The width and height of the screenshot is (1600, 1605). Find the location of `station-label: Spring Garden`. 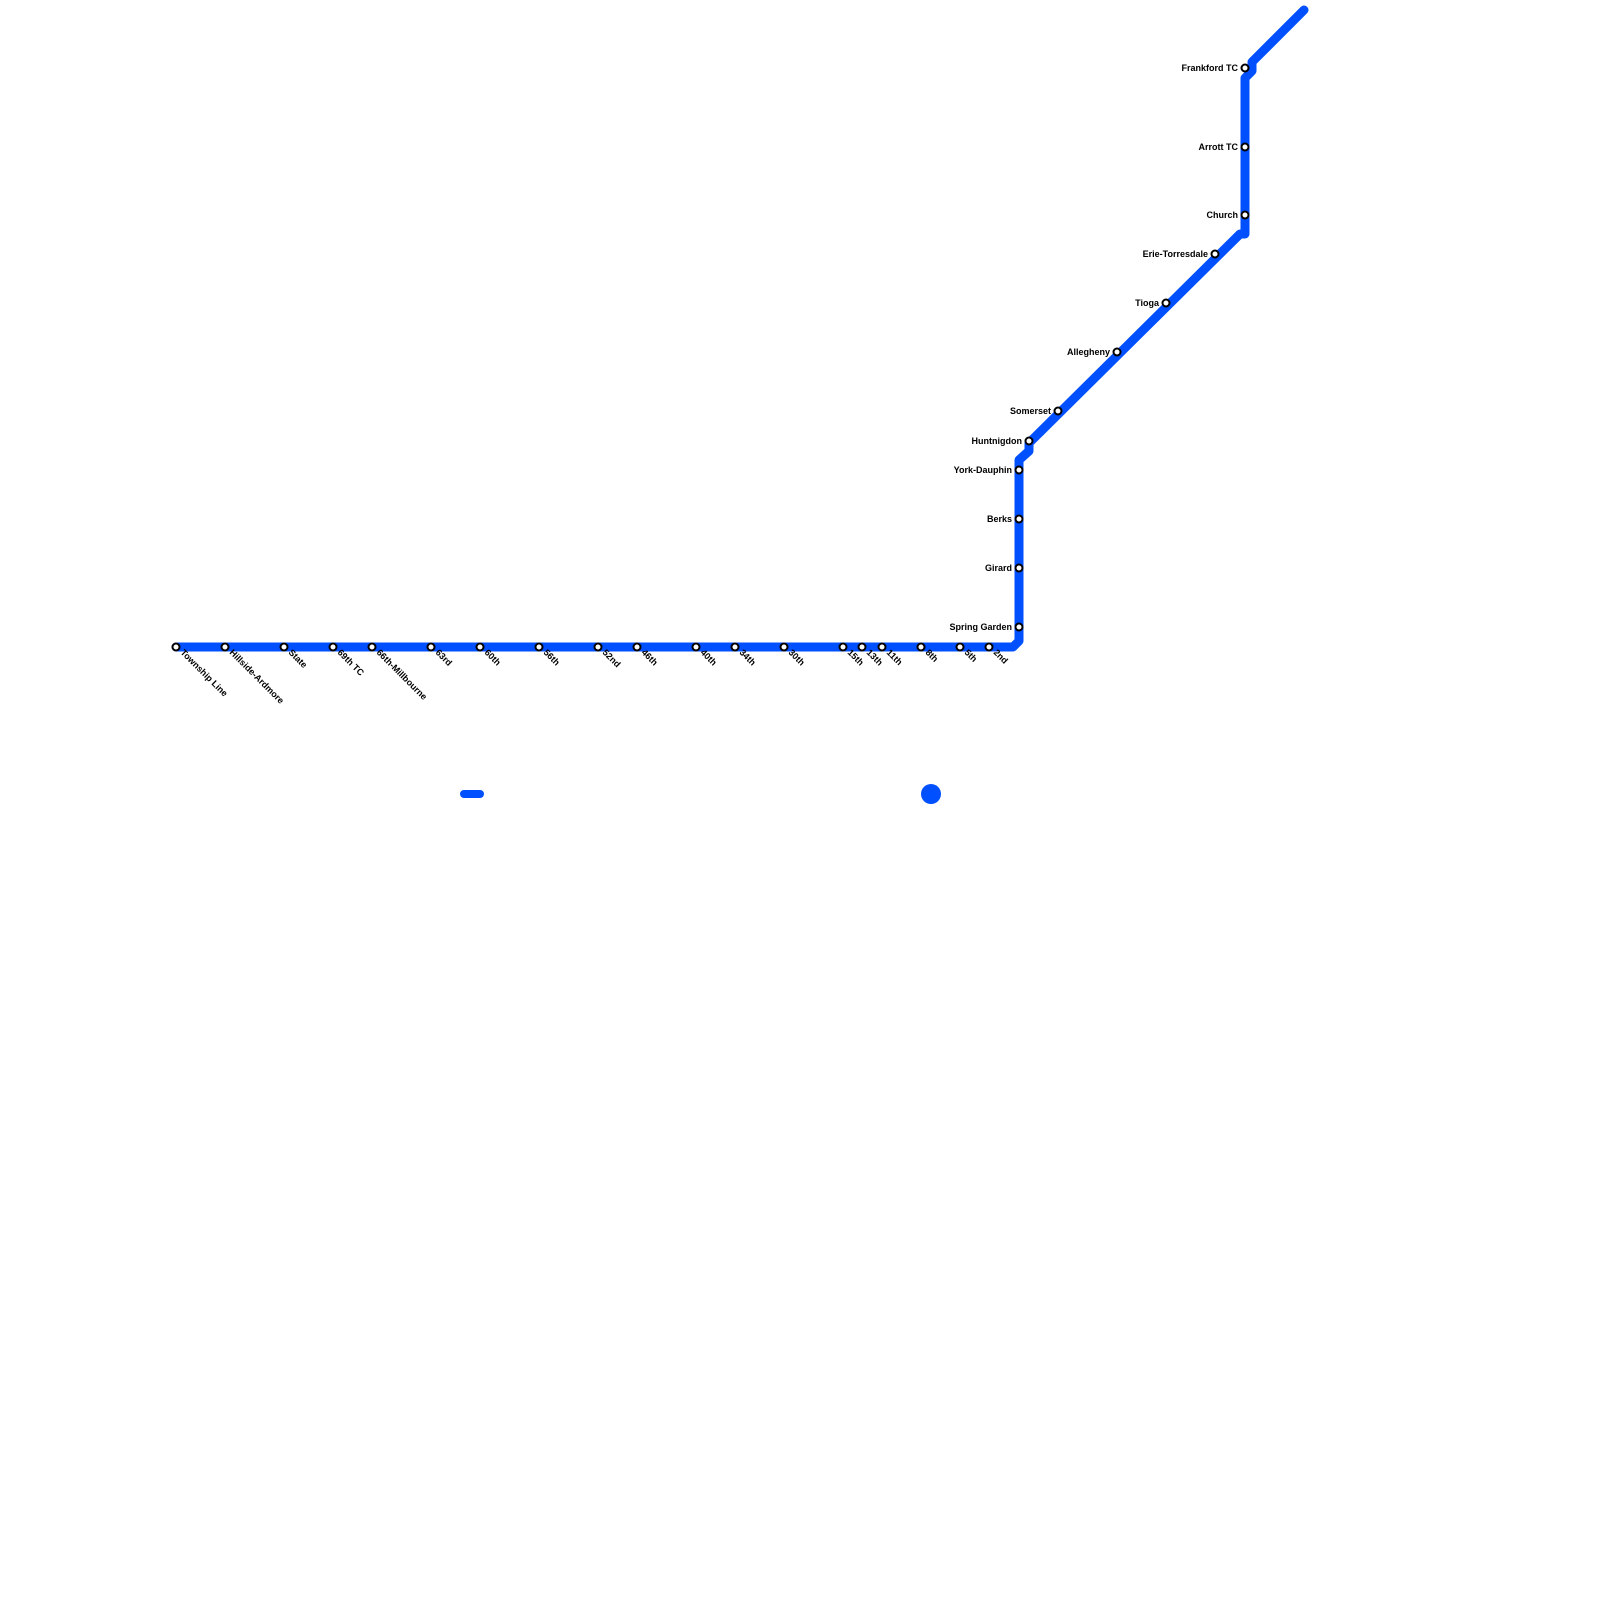

station-label: Spring Garden is located at coordinates (980, 627).